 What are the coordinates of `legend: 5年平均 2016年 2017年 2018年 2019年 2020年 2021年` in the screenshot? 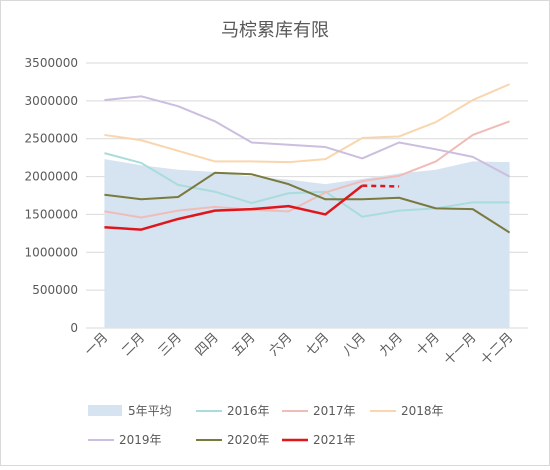 It's located at (266, 425).